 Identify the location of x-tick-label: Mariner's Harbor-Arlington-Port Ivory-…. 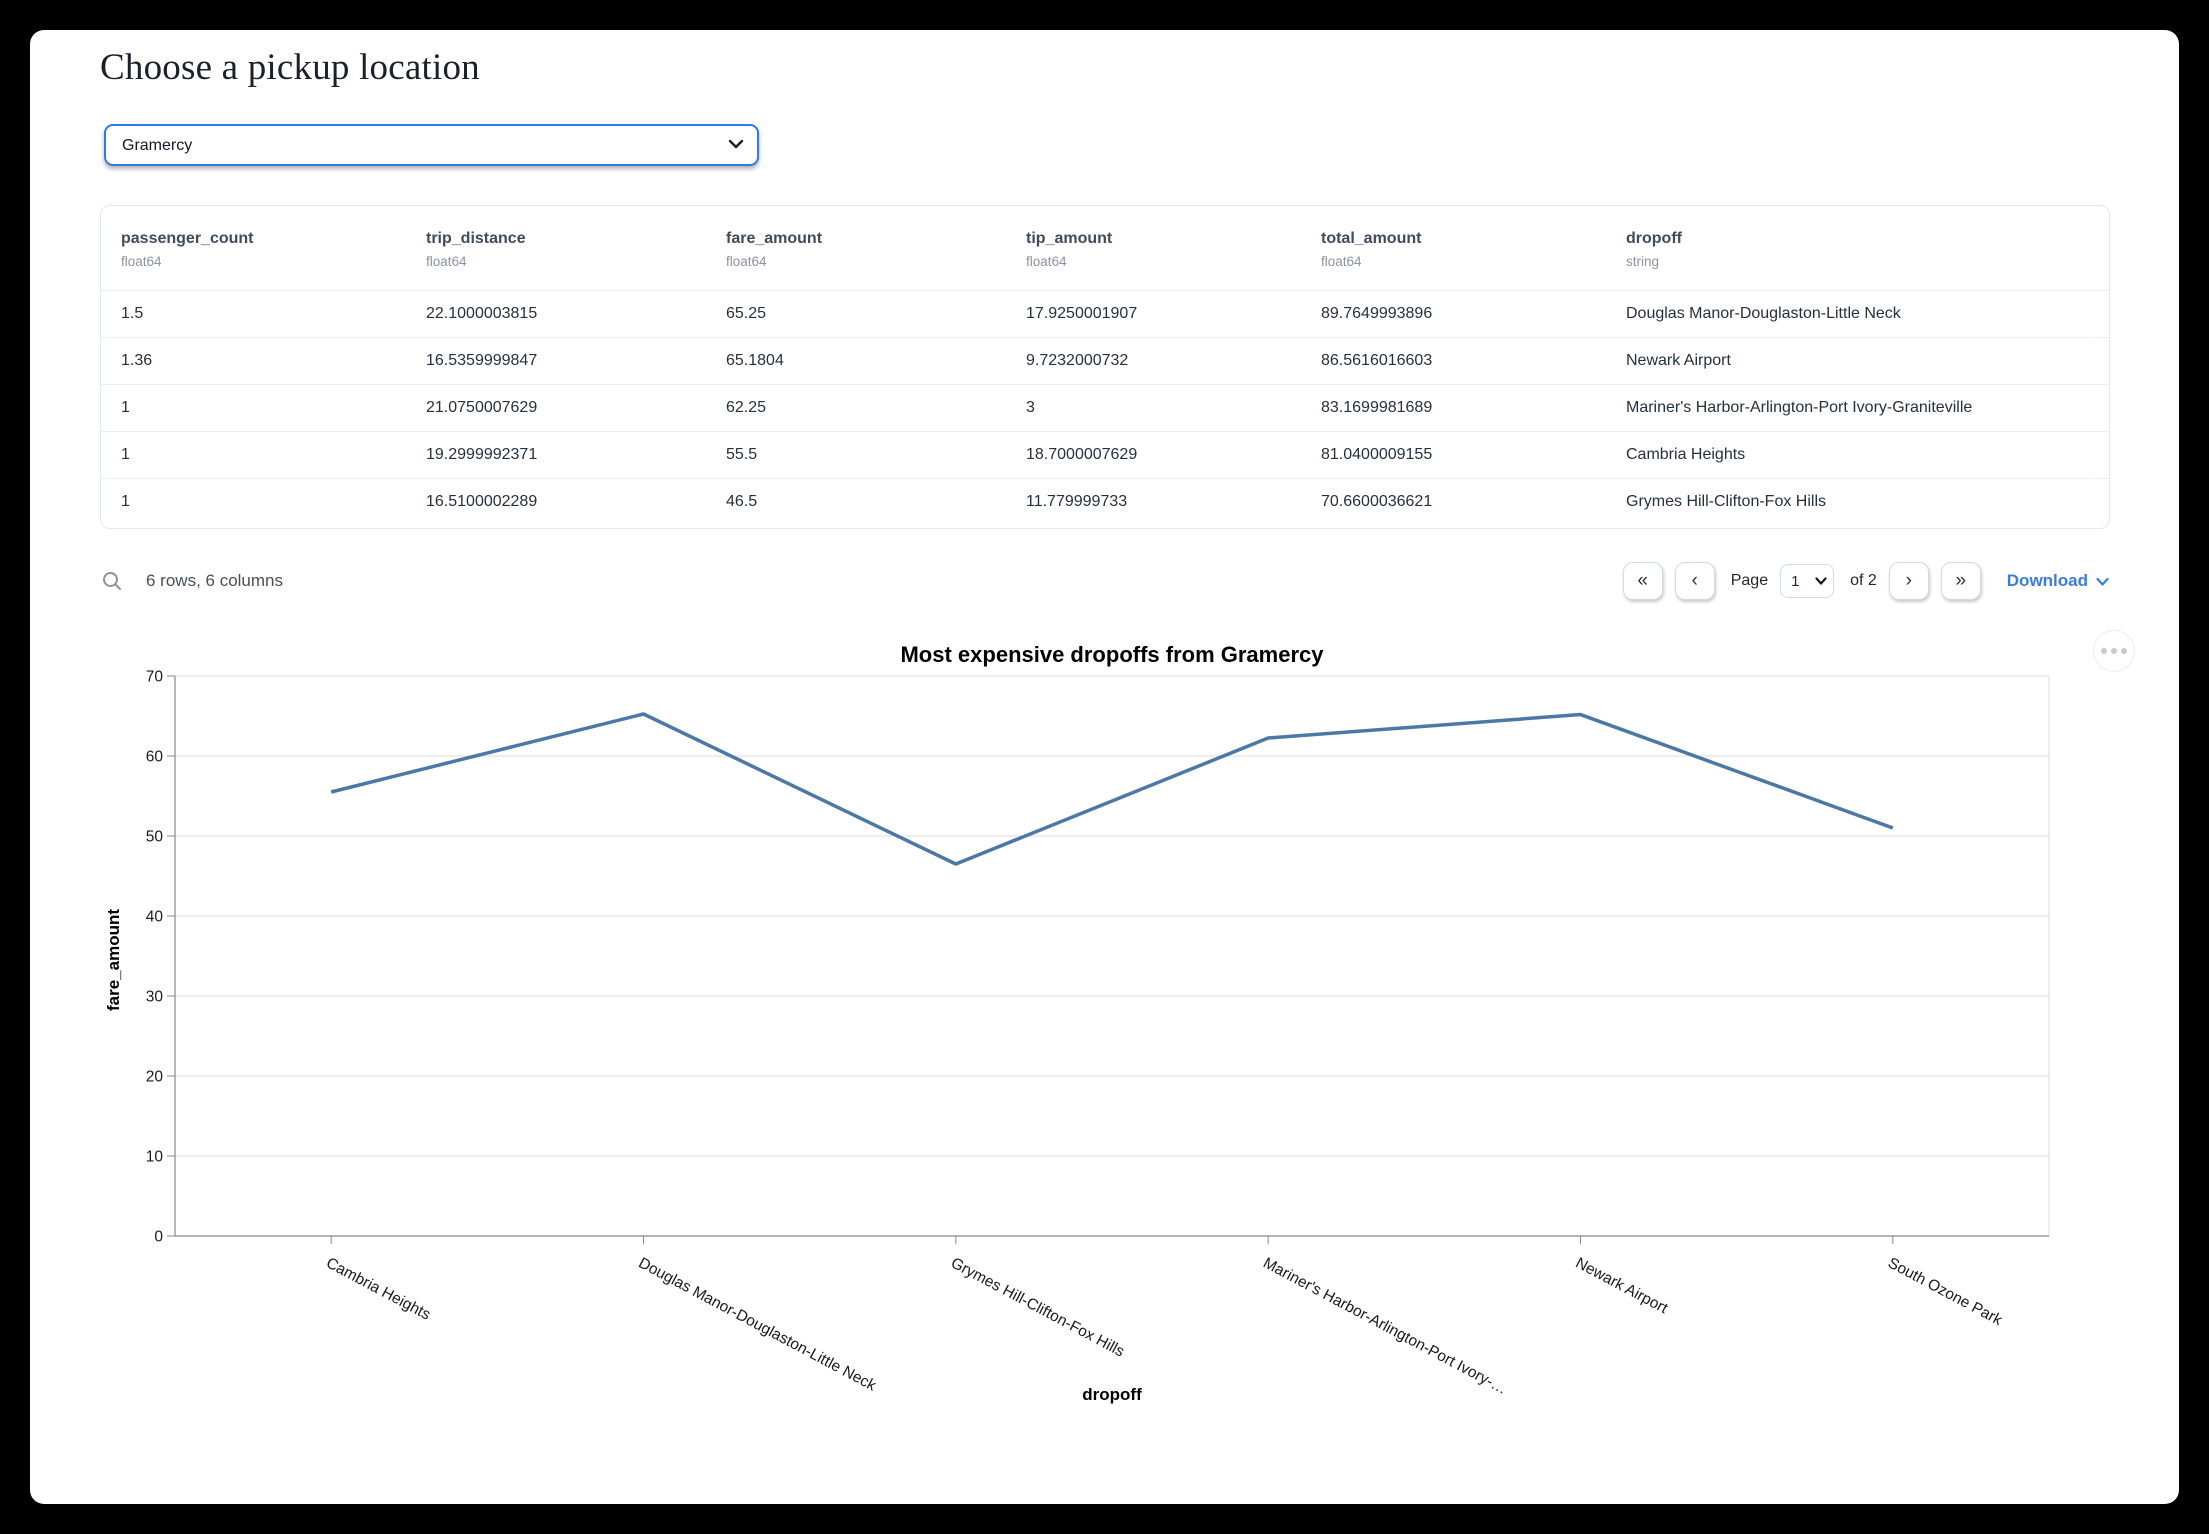
(1384, 1326).